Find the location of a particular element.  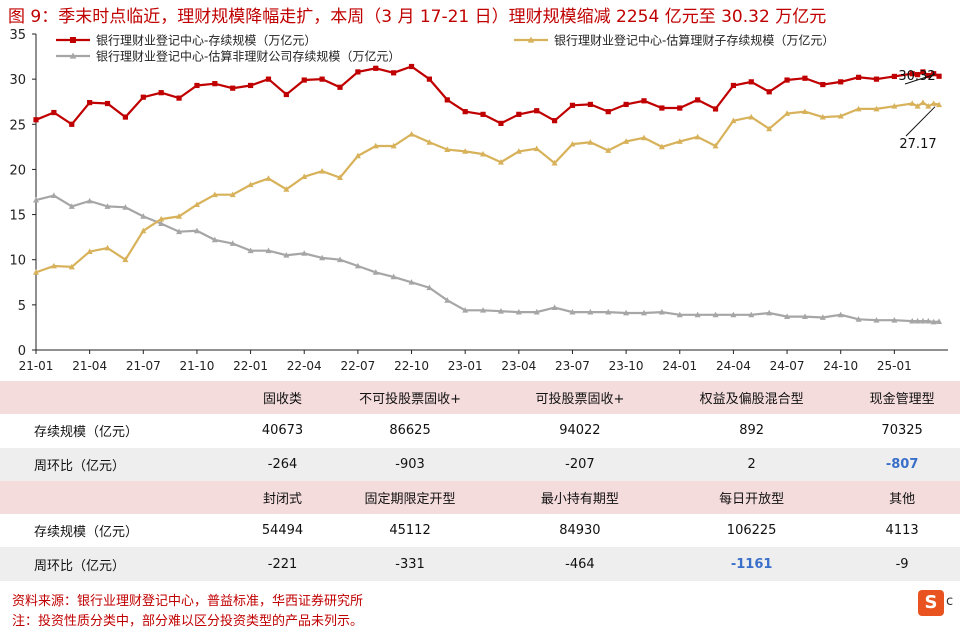

legend-label: 银行理财业登记中心-估算理财子存续规模（万亿元） is located at coordinates (694, 40).